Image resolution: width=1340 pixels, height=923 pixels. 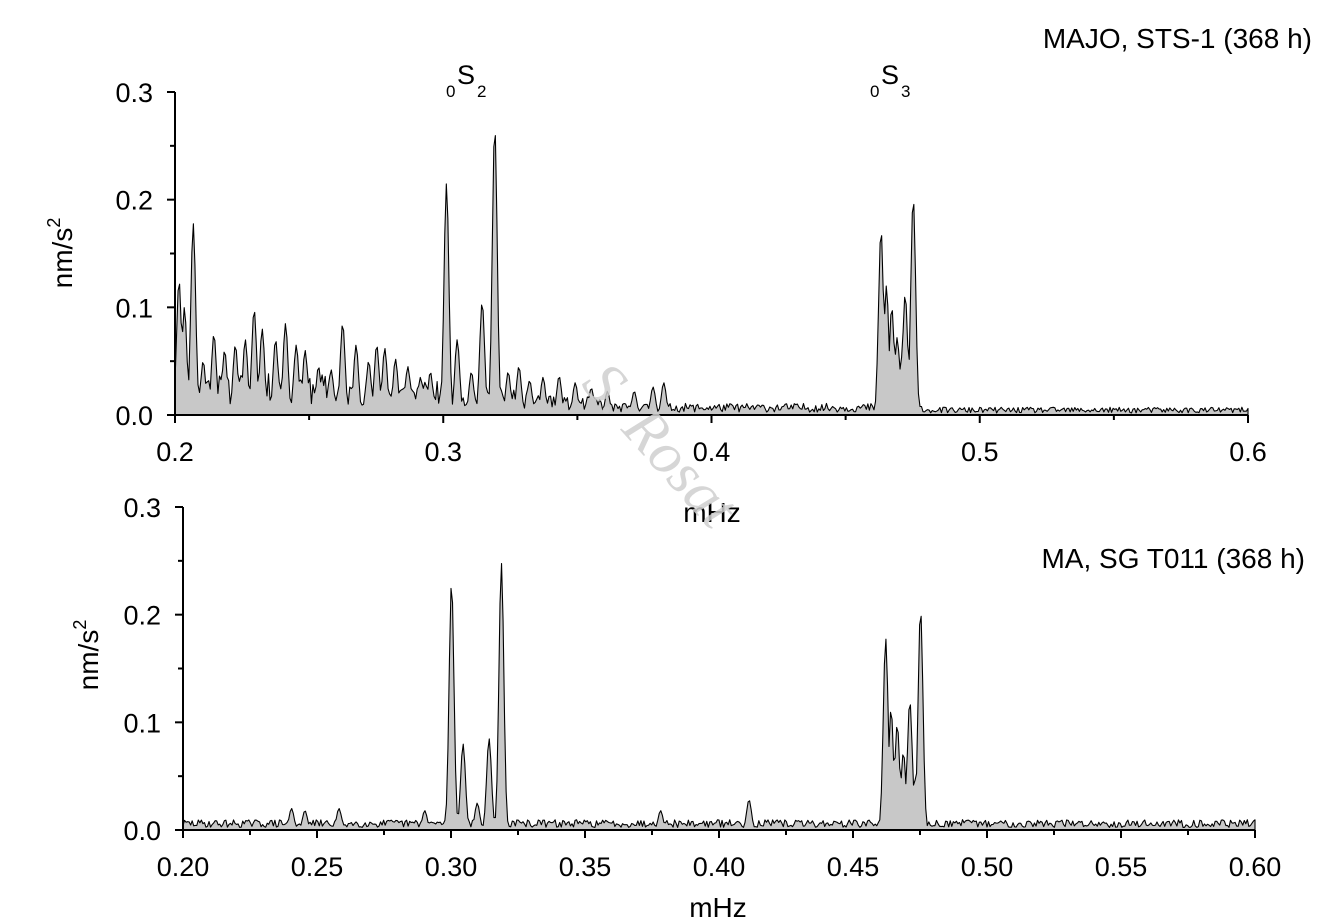 I want to click on x-tick-label: 0.35, so click(x=585, y=867).